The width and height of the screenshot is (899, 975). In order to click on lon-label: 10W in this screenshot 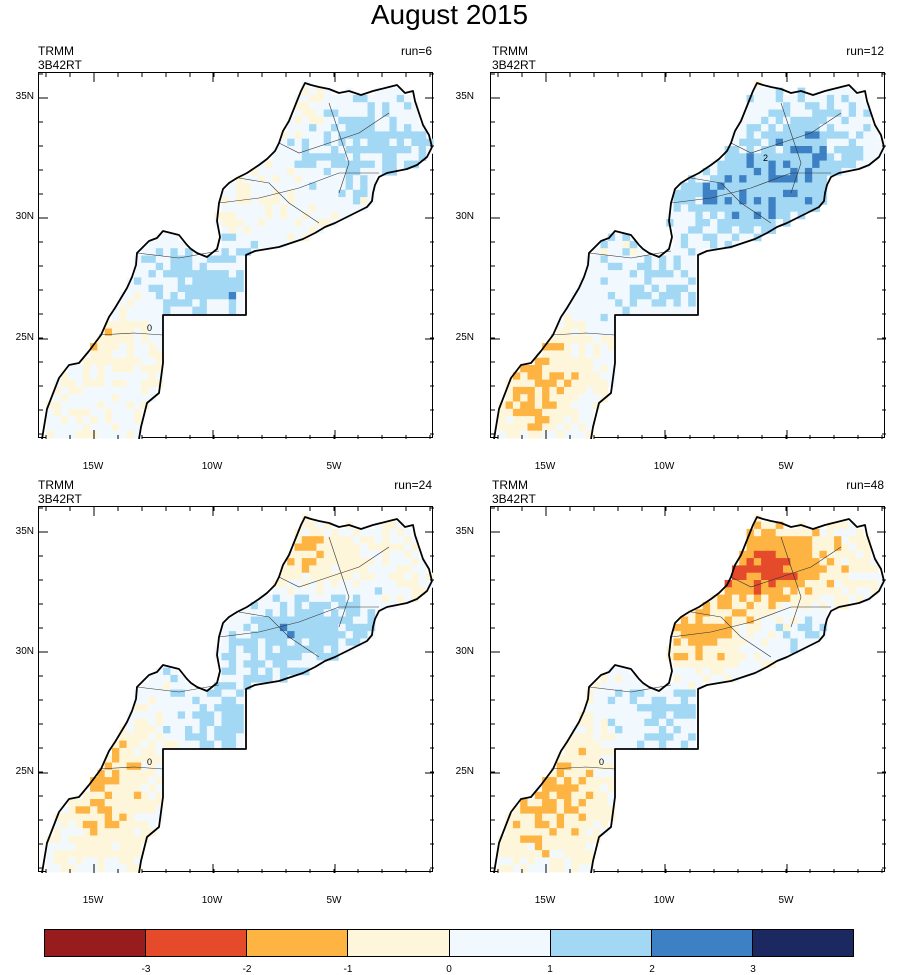, I will do `click(212, 466)`.